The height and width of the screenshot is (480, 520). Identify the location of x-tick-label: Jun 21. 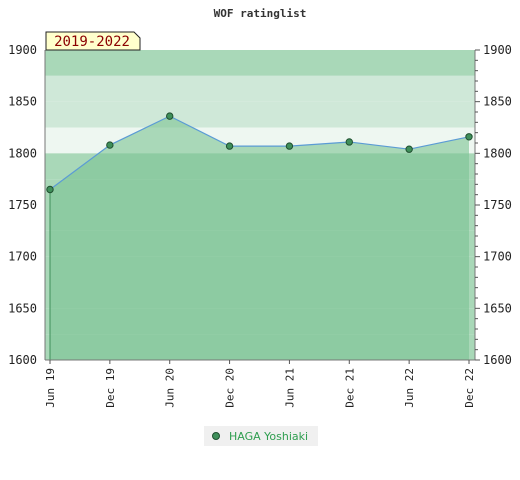
(289, 388).